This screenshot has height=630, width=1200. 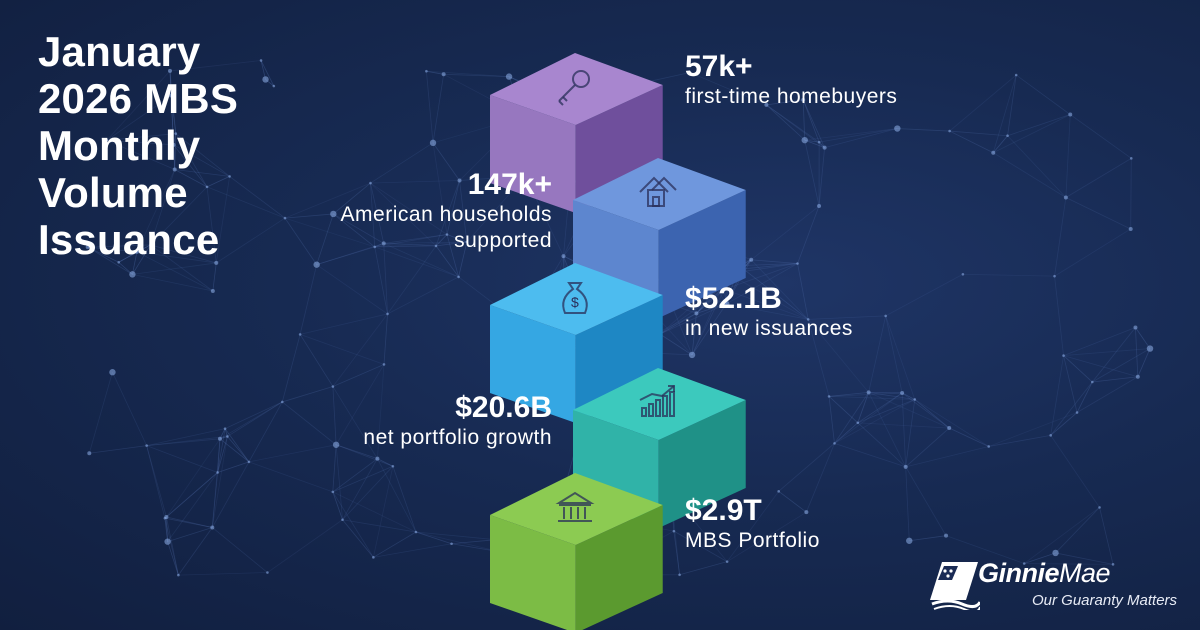 I want to click on stat-first-time-homebuyers: 57k+ first-time homebuyers, so click(x=791, y=80).